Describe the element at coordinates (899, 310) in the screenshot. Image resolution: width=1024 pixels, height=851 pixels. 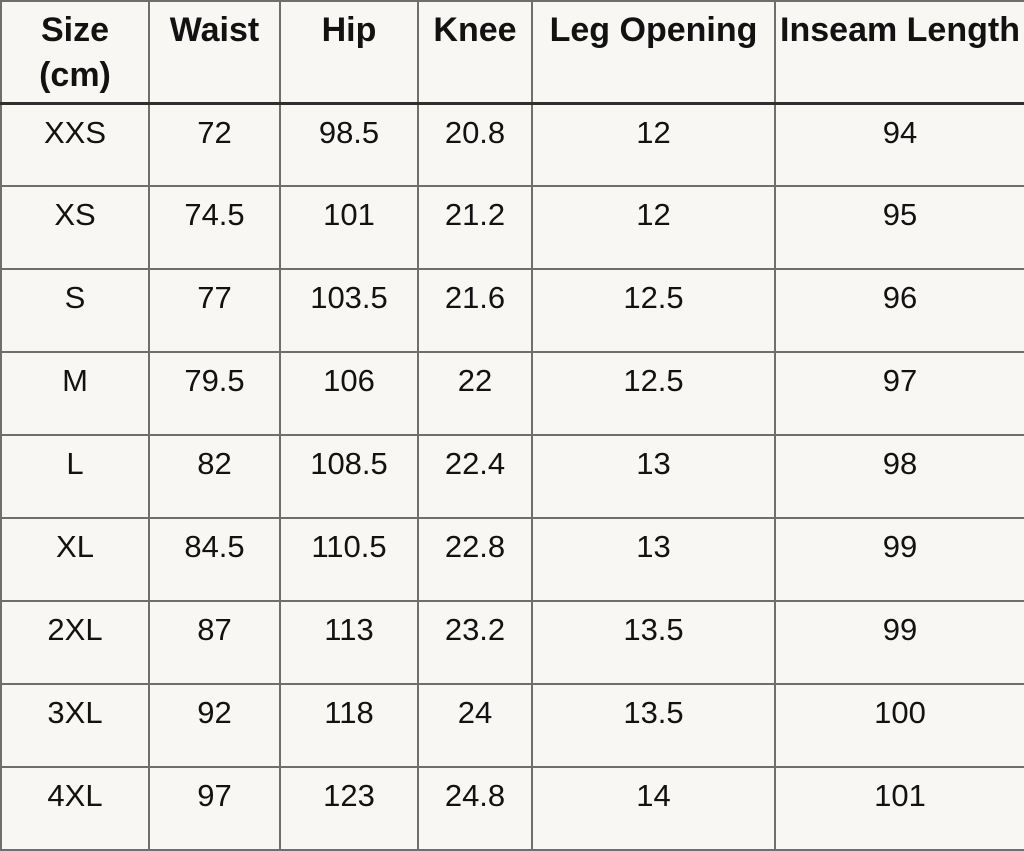
I see `table-cell: 96` at that location.